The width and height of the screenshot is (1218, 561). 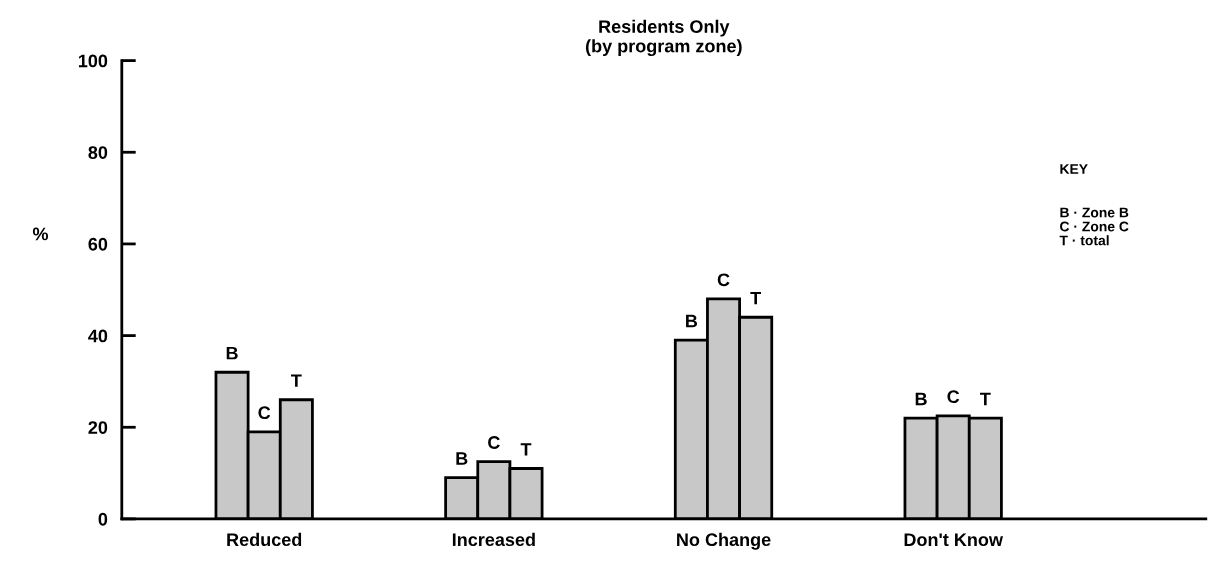 What do you see at coordinates (663, 38) in the screenshot?
I see `chart-title: Residents Only (by program zone)` at bounding box center [663, 38].